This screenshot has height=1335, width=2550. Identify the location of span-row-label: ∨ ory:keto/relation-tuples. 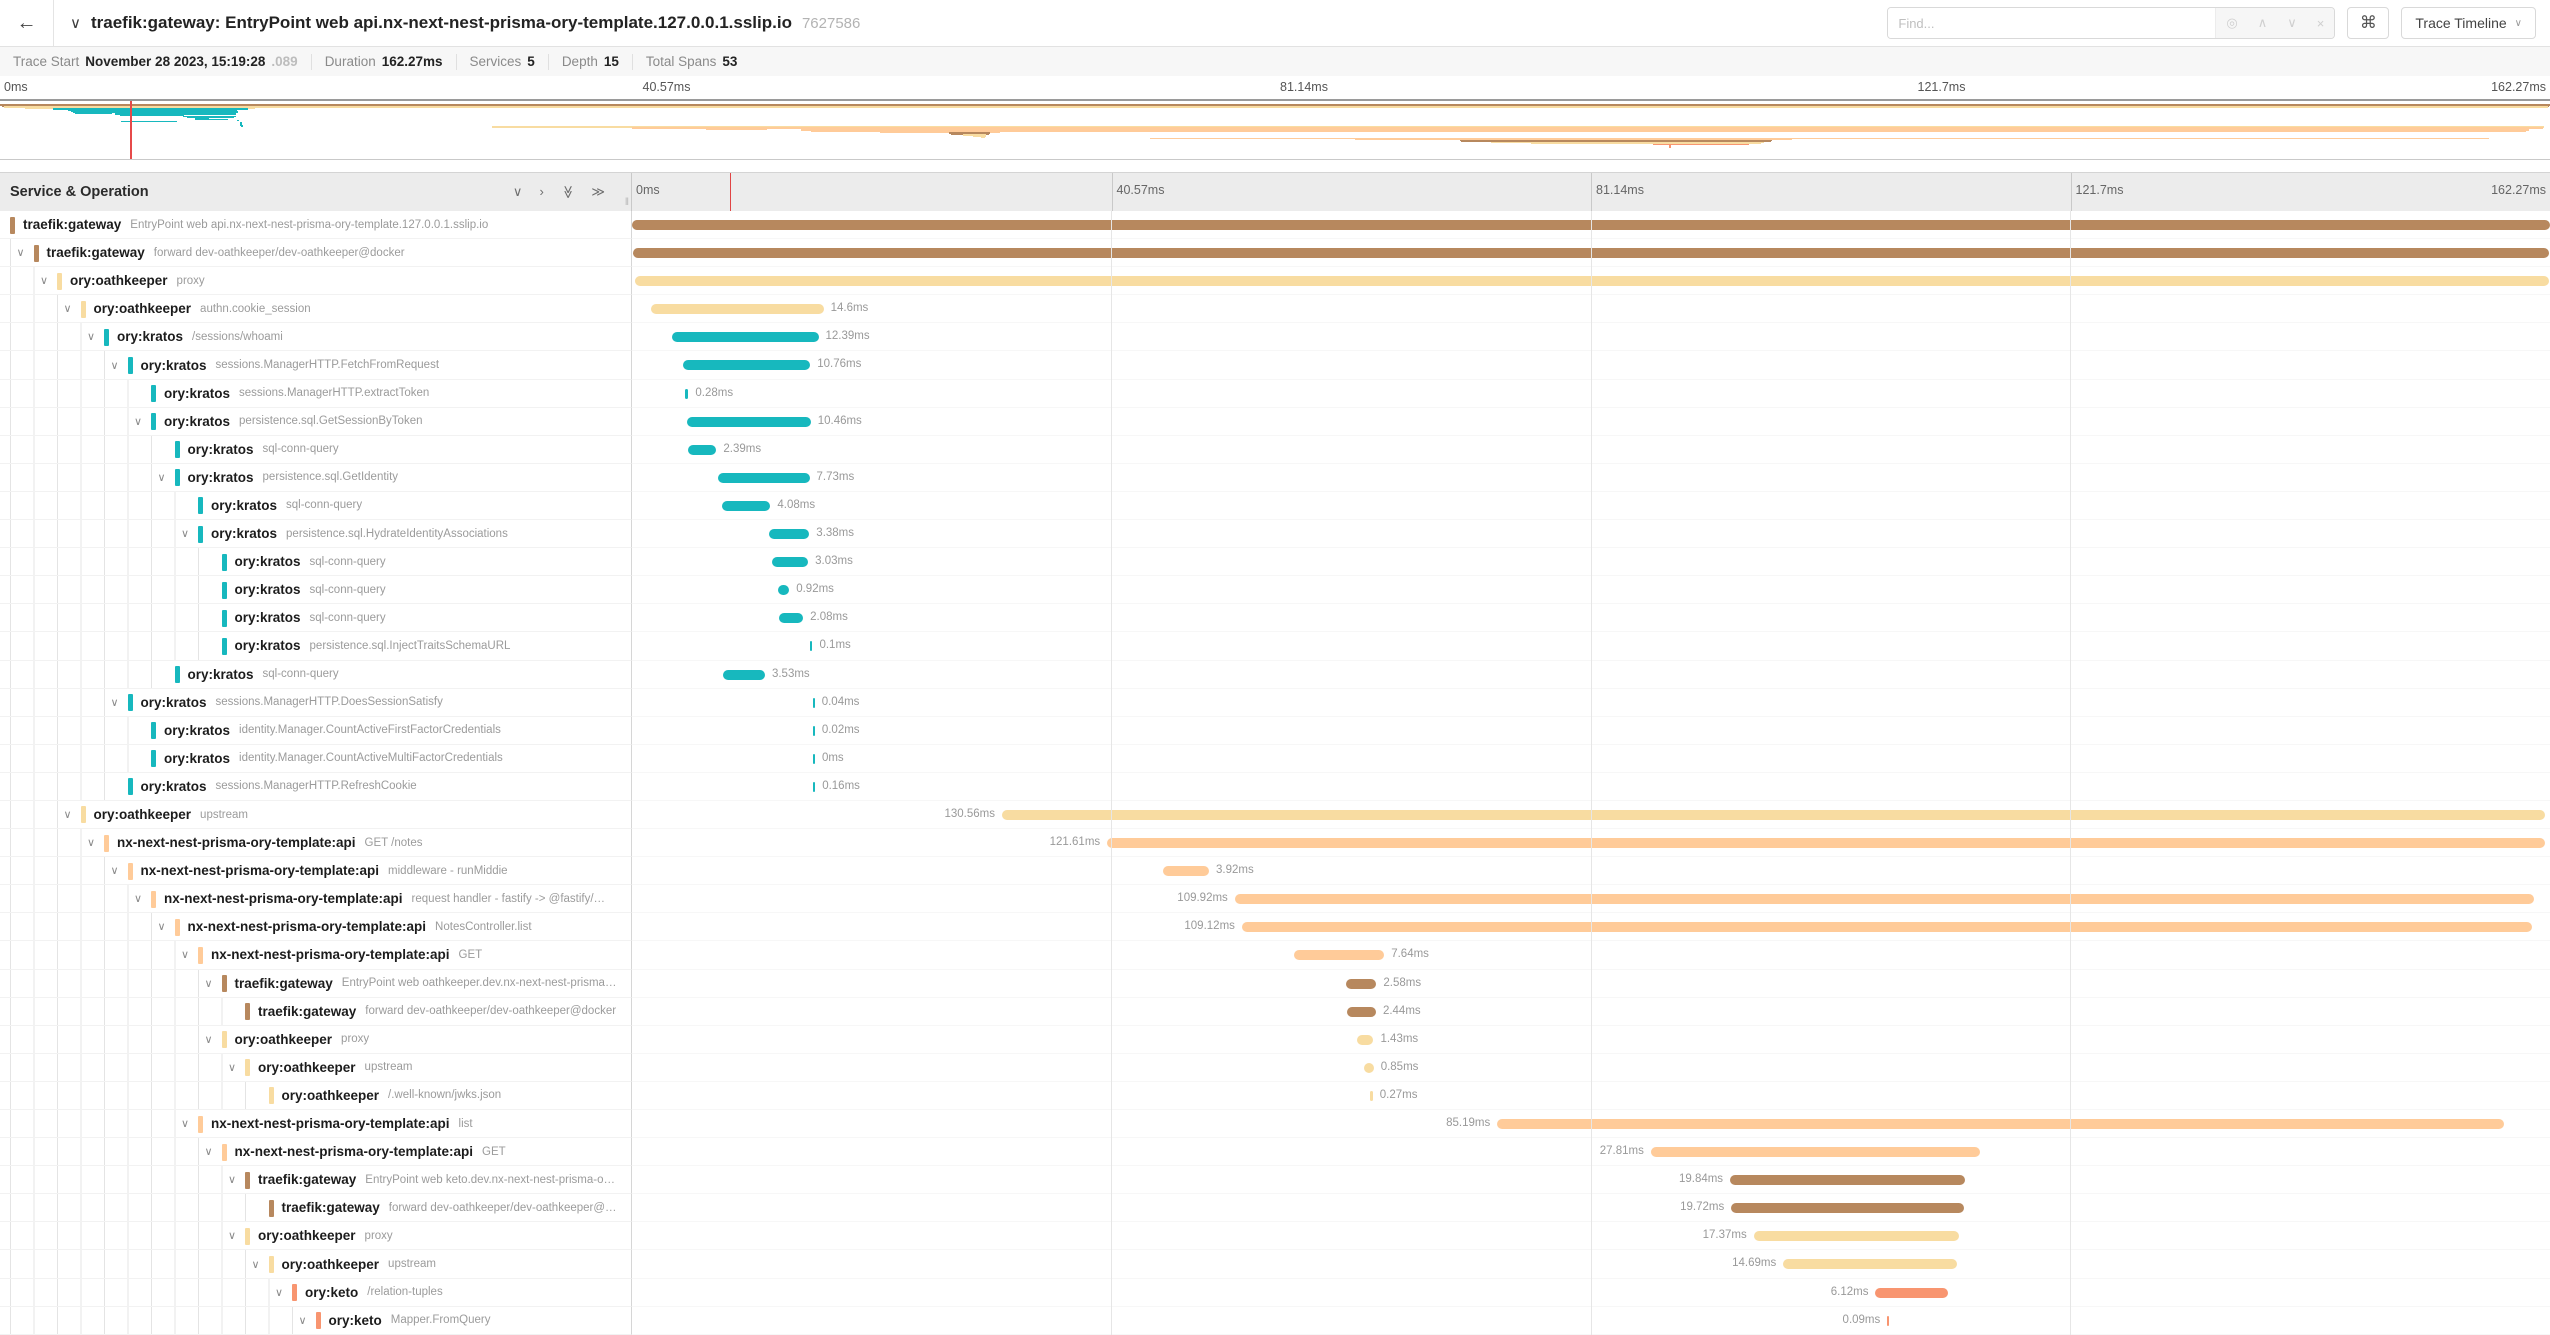
(316, 1292).